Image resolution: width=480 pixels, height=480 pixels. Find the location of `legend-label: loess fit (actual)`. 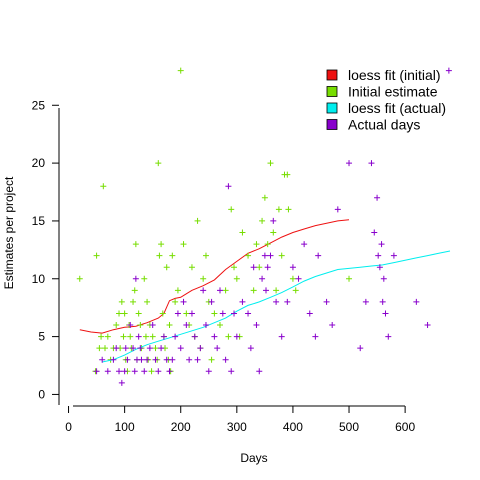

legend-label: loess fit (actual) is located at coordinates (397, 108).